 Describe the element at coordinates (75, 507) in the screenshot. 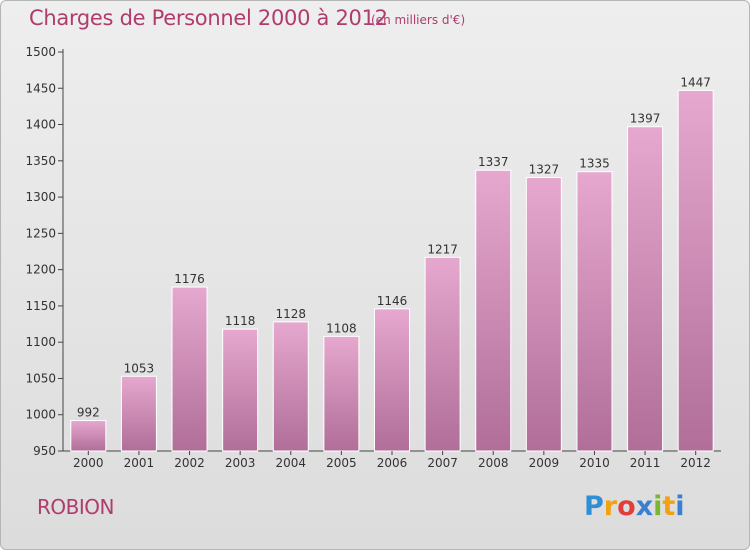

I see `town-name: ROBION` at that location.